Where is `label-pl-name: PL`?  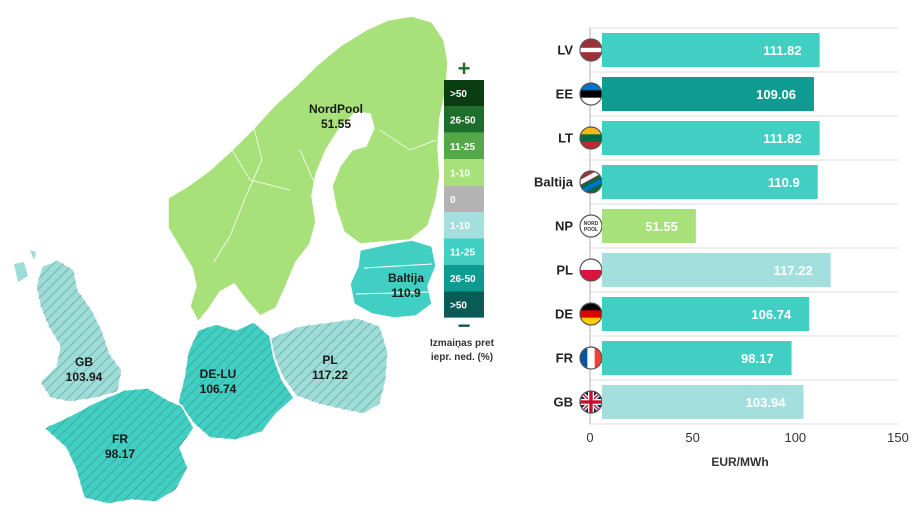 label-pl-name: PL is located at coordinates (329, 360).